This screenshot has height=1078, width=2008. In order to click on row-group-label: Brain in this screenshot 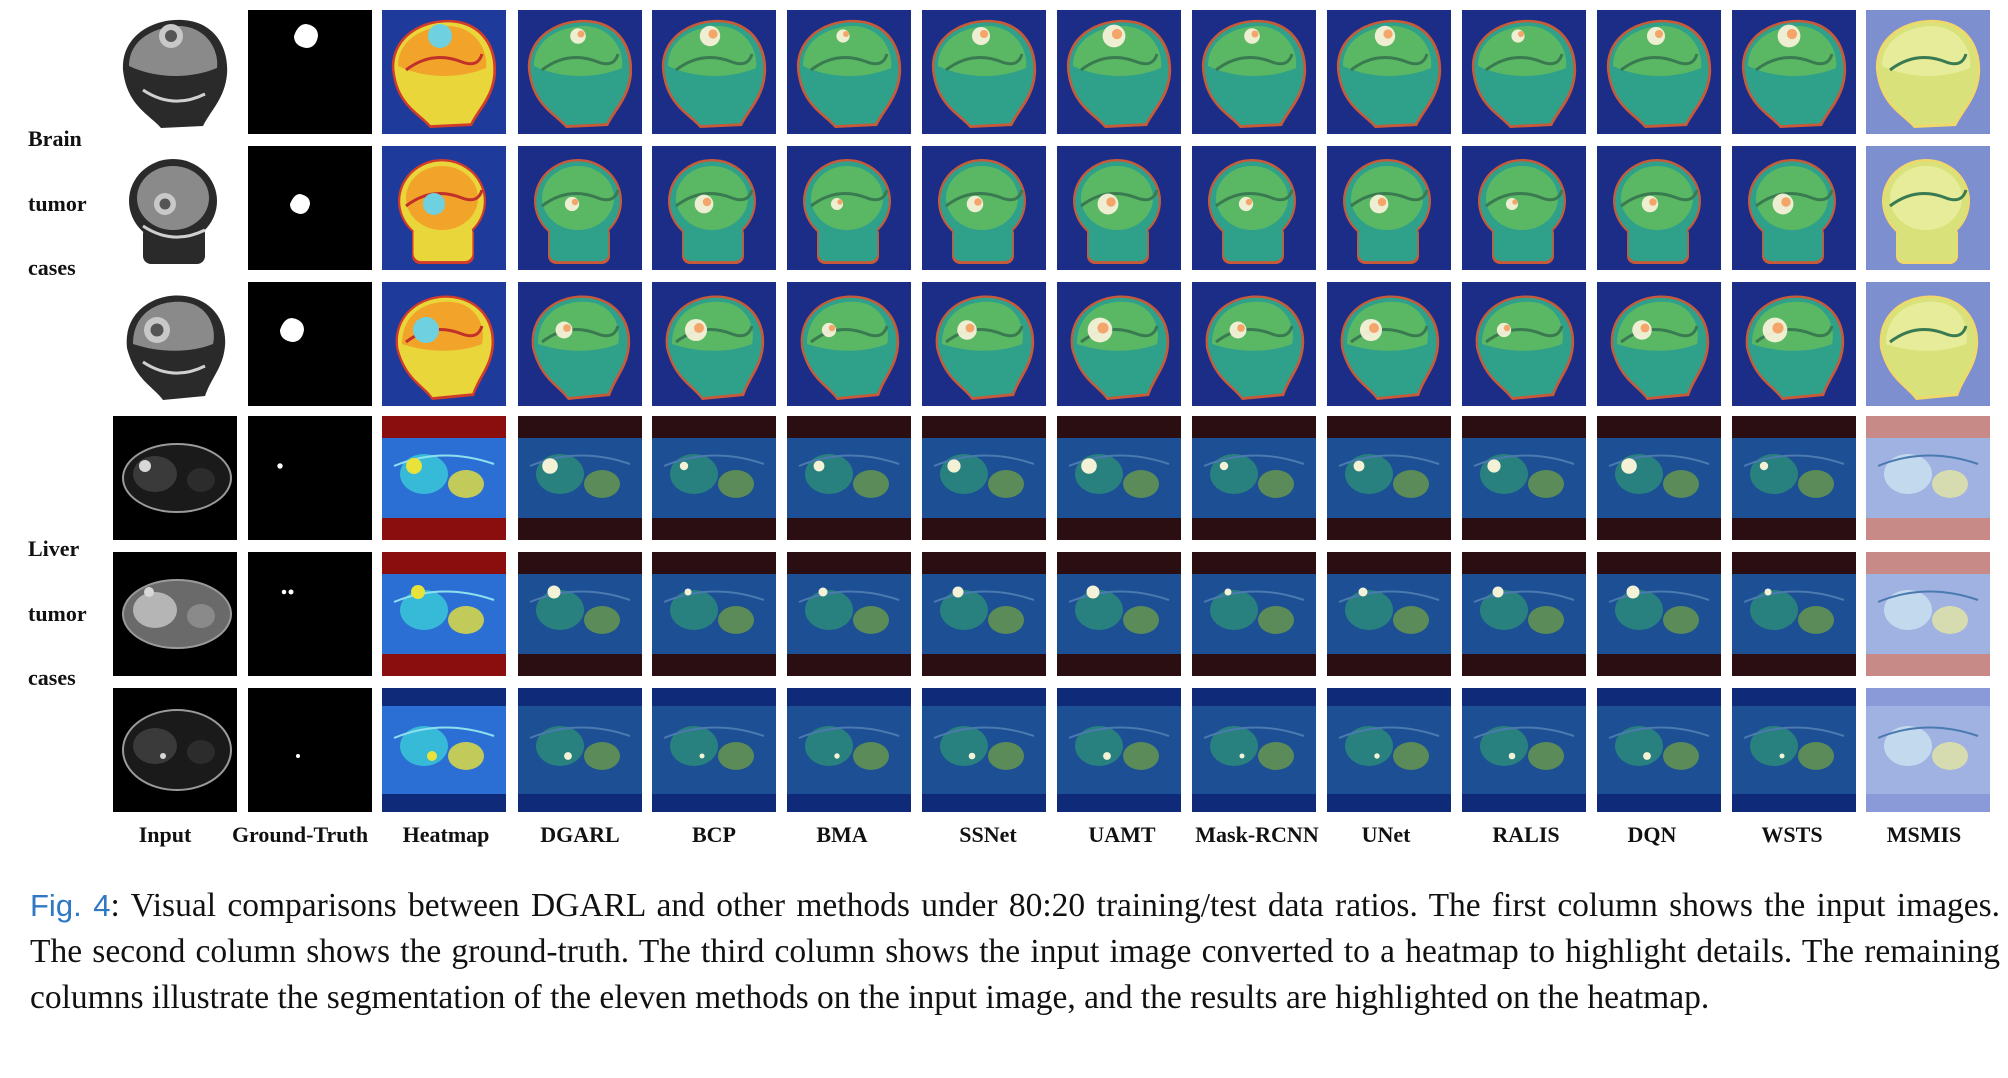, I will do `click(55, 138)`.